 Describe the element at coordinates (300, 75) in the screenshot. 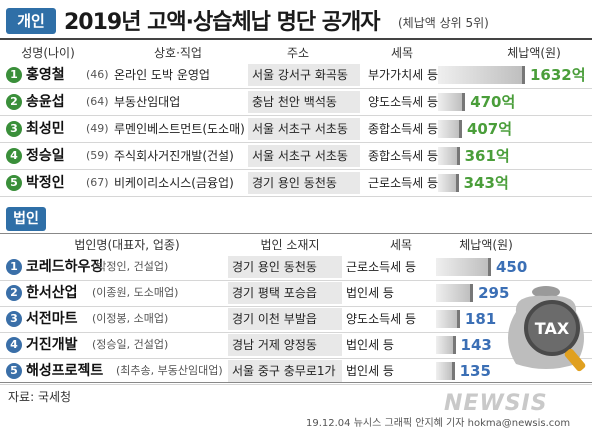

I see `address: 서울 강서구 화곡동` at that location.